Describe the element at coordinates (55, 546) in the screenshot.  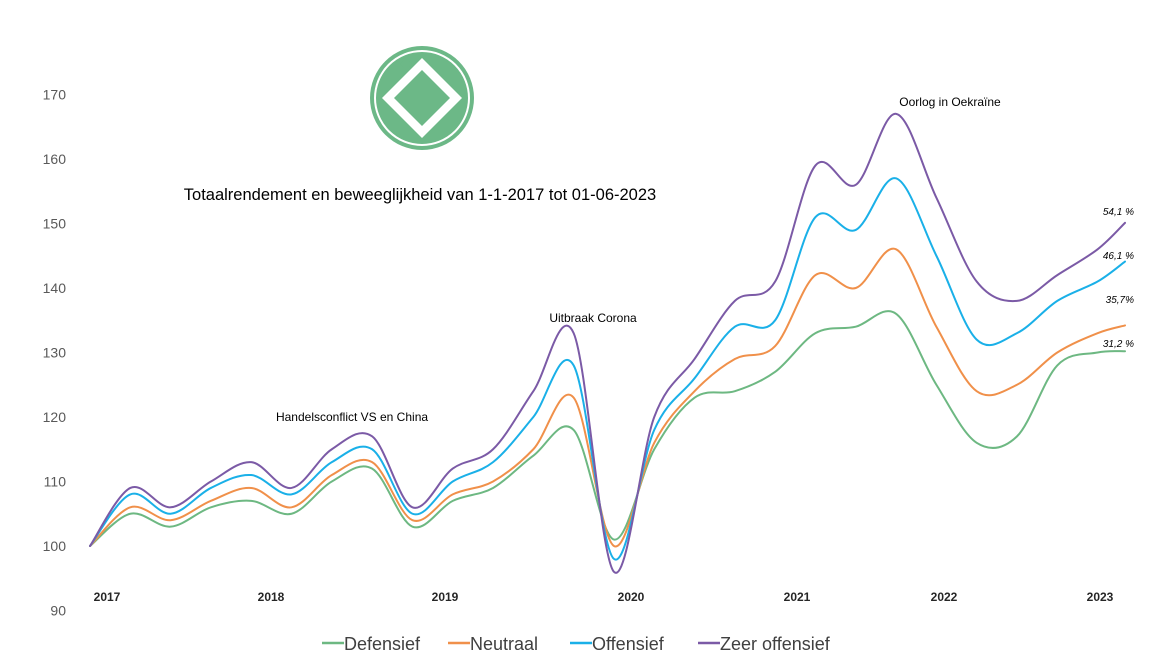
I see `y-tick-label: 100` at that location.